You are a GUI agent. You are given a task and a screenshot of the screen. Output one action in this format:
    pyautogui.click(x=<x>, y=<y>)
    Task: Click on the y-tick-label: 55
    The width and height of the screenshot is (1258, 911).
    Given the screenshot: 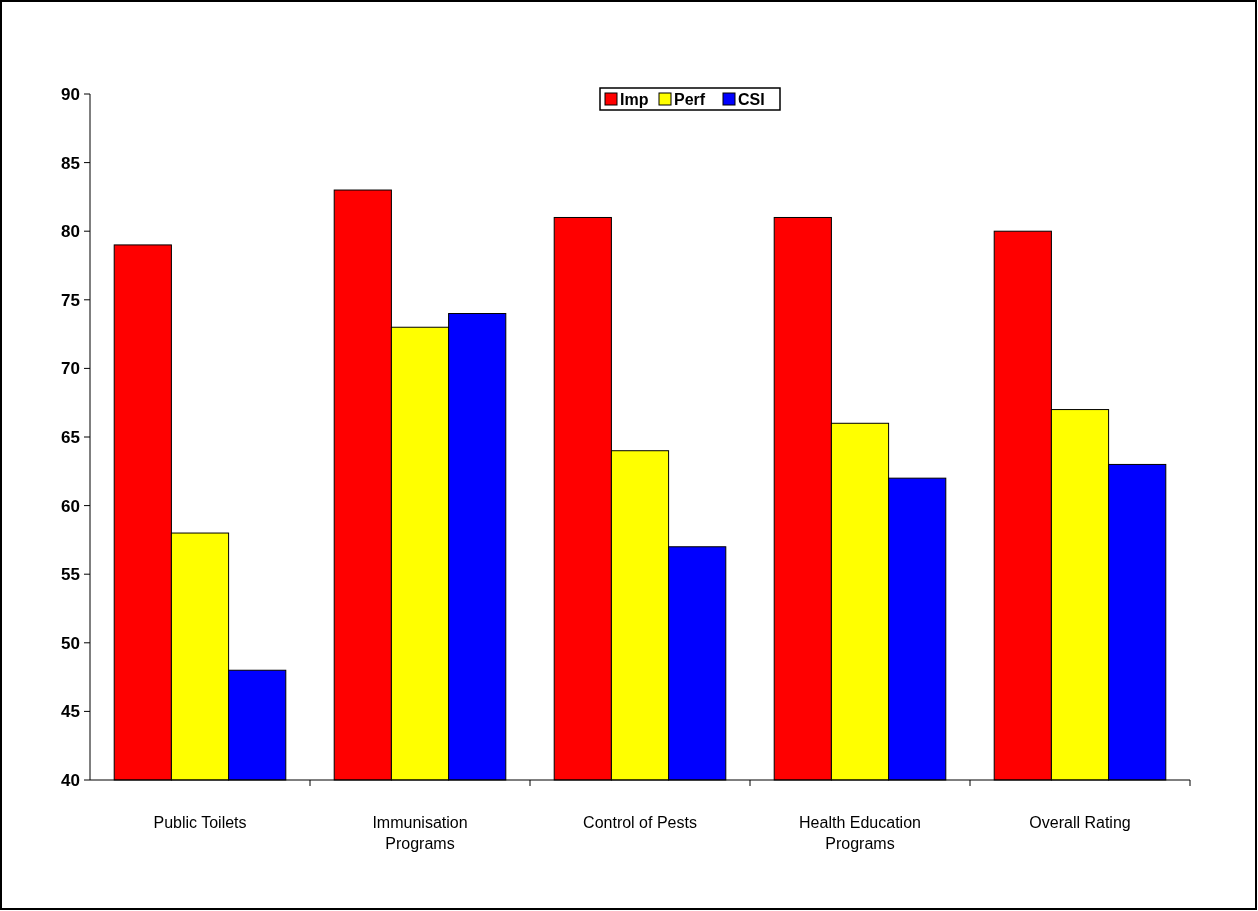 What is the action you would take?
    pyautogui.click(x=70, y=575)
    